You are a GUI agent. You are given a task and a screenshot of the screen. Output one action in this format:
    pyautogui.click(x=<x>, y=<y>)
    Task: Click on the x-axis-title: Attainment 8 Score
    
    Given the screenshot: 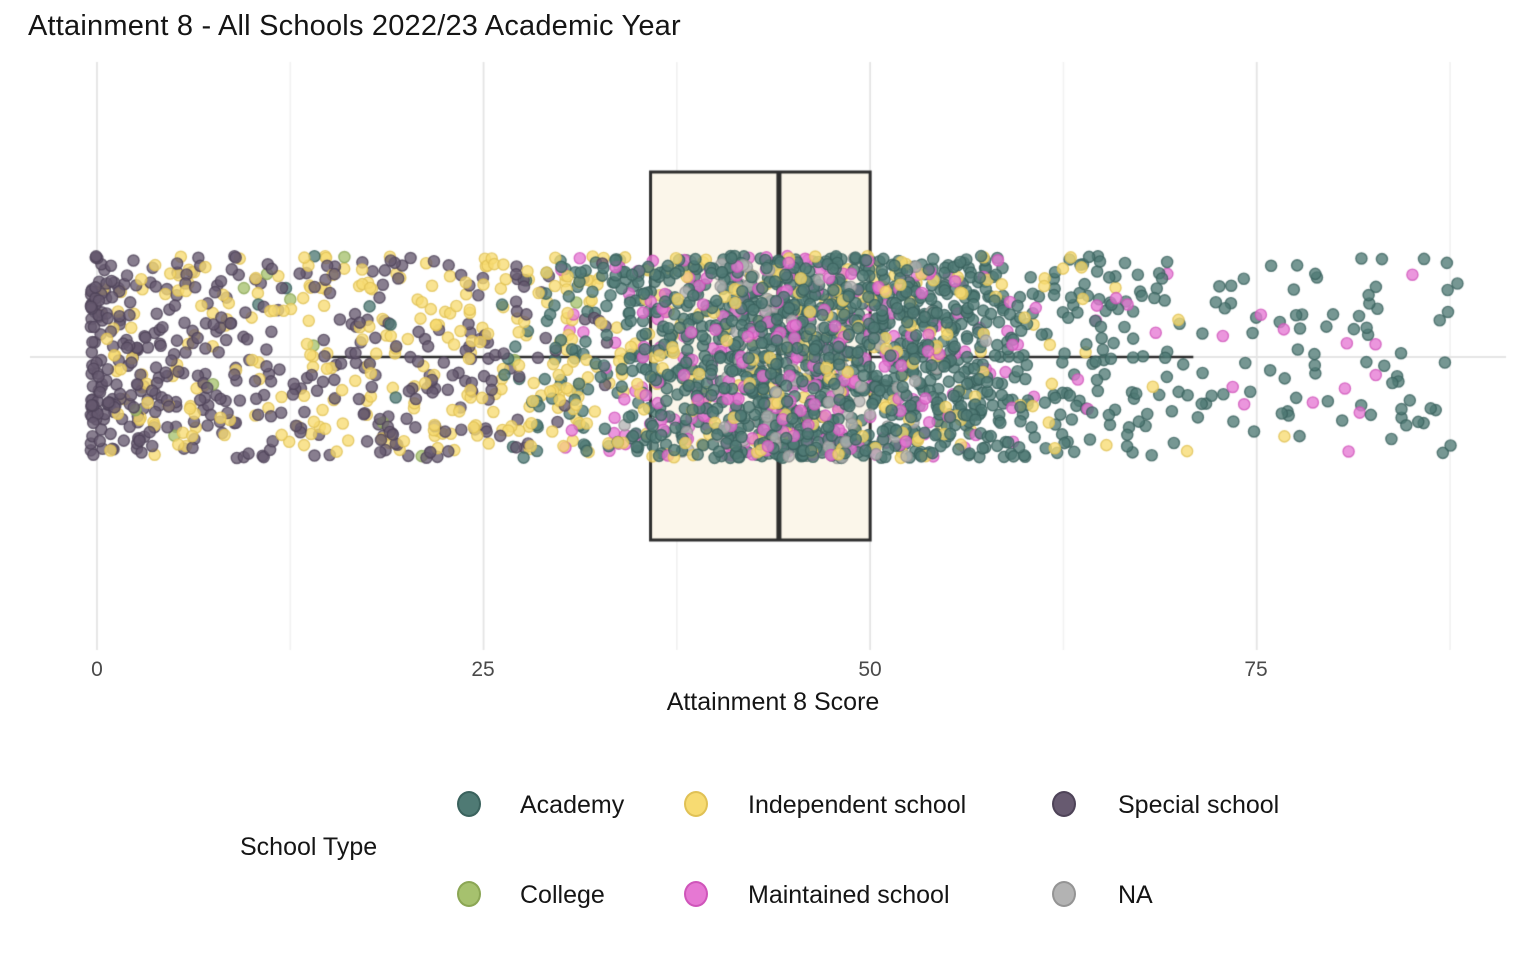 What is the action you would take?
    pyautogui.click(x=773, y=702)
    